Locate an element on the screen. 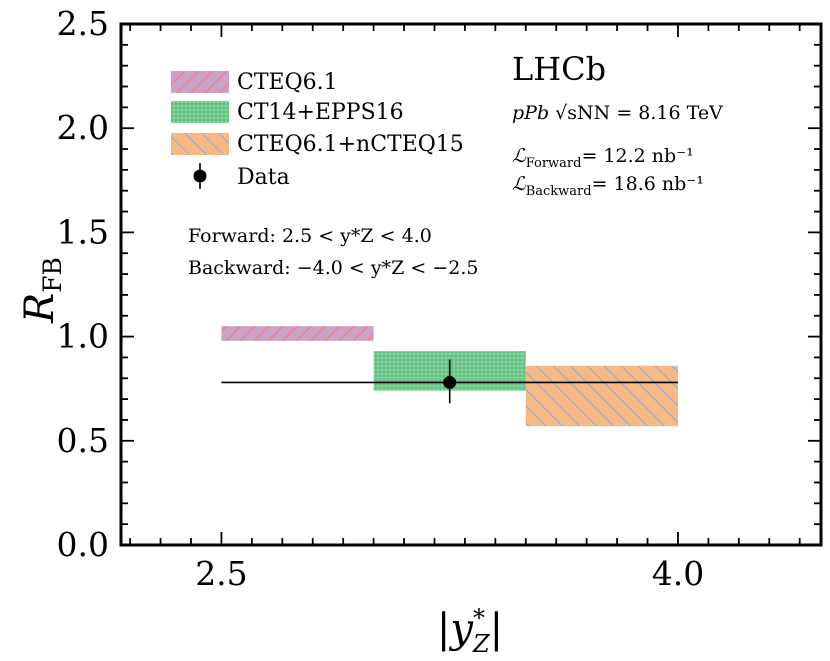  y-axis-label: RFB is located at coordinates (42, 290).